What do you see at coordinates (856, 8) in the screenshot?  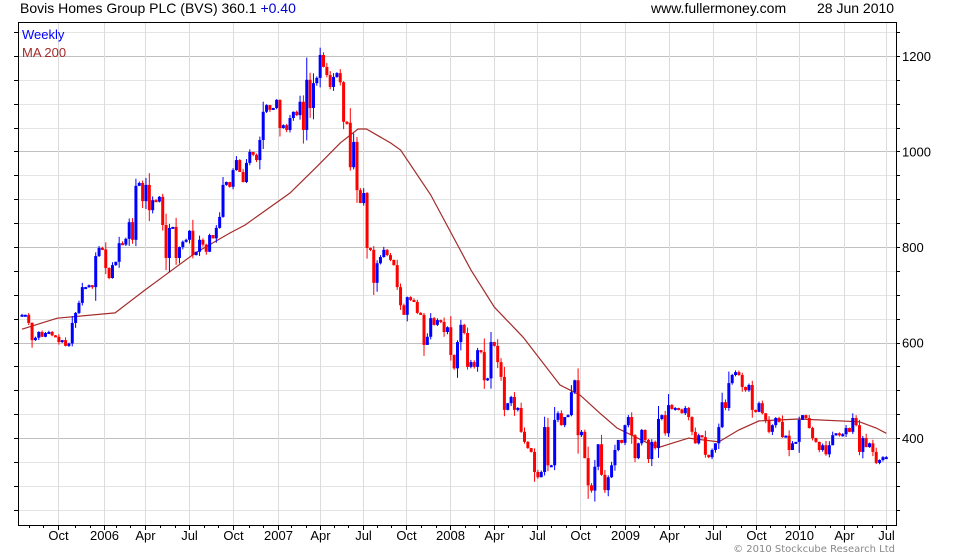 I see `chart-date: 28 Jun 2010` at bounding box center [856, 8].